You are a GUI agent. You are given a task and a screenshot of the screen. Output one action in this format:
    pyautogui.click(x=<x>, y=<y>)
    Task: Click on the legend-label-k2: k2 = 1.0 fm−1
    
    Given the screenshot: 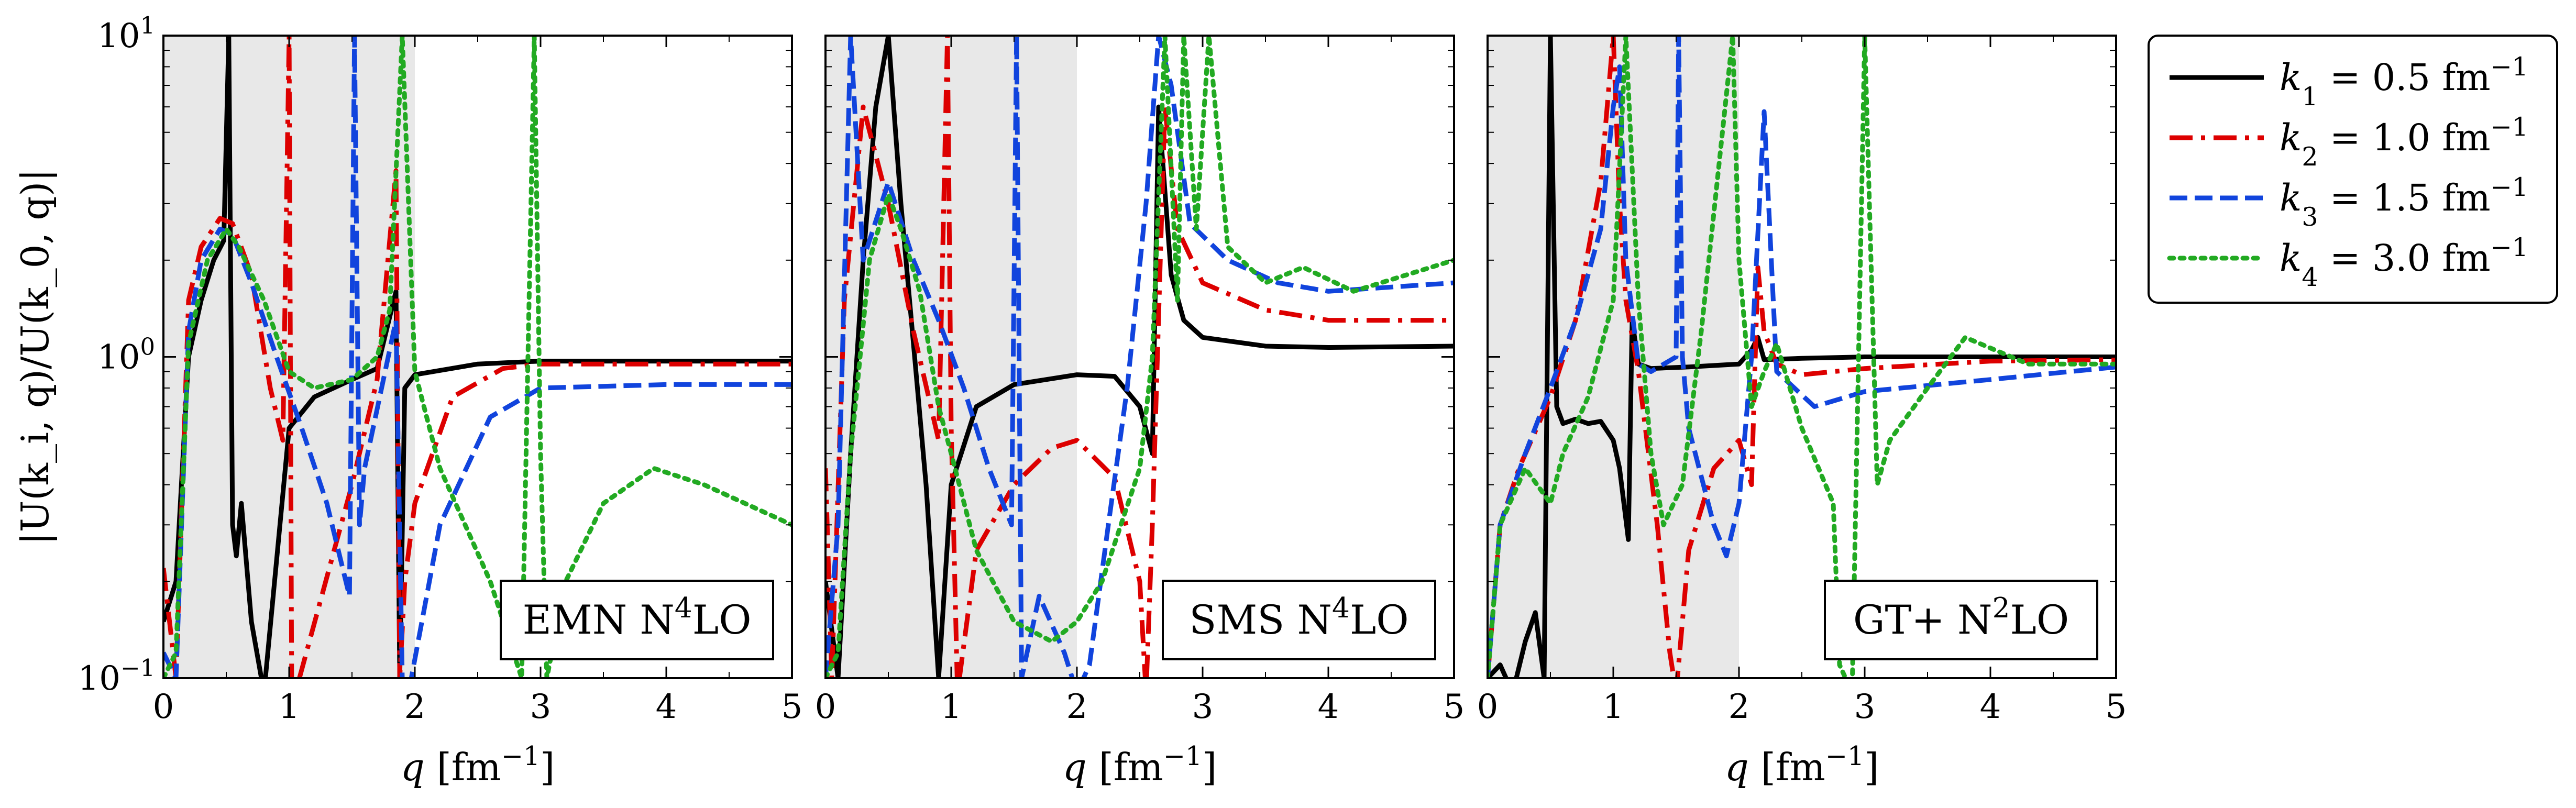 What is the action you would take?
    pyautogui.click(x=2404, y=142)
    